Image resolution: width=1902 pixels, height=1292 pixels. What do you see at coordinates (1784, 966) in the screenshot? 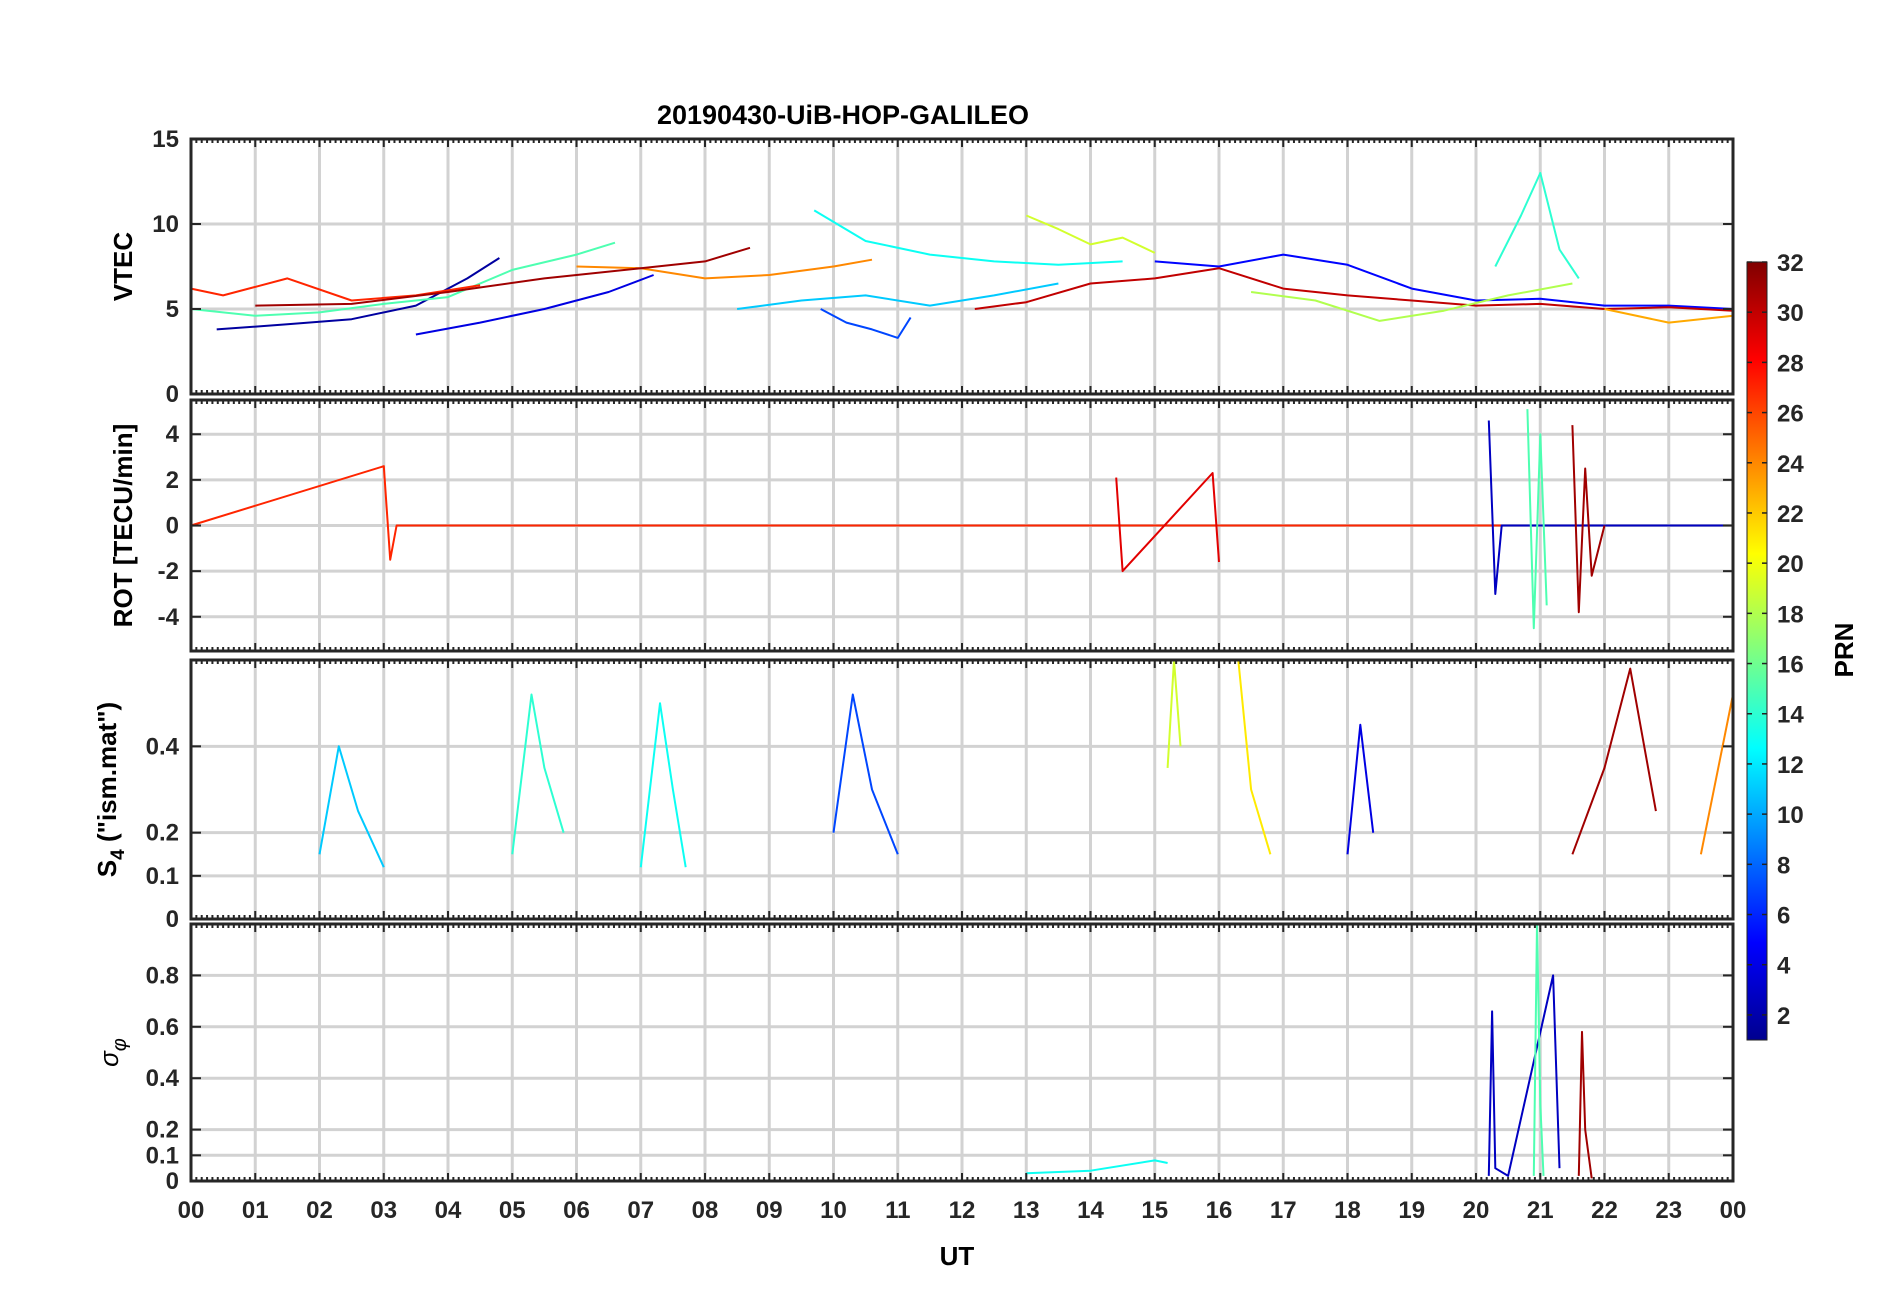
I see `colorbar-tick-label: 4` at bounding box center [1784, 966].